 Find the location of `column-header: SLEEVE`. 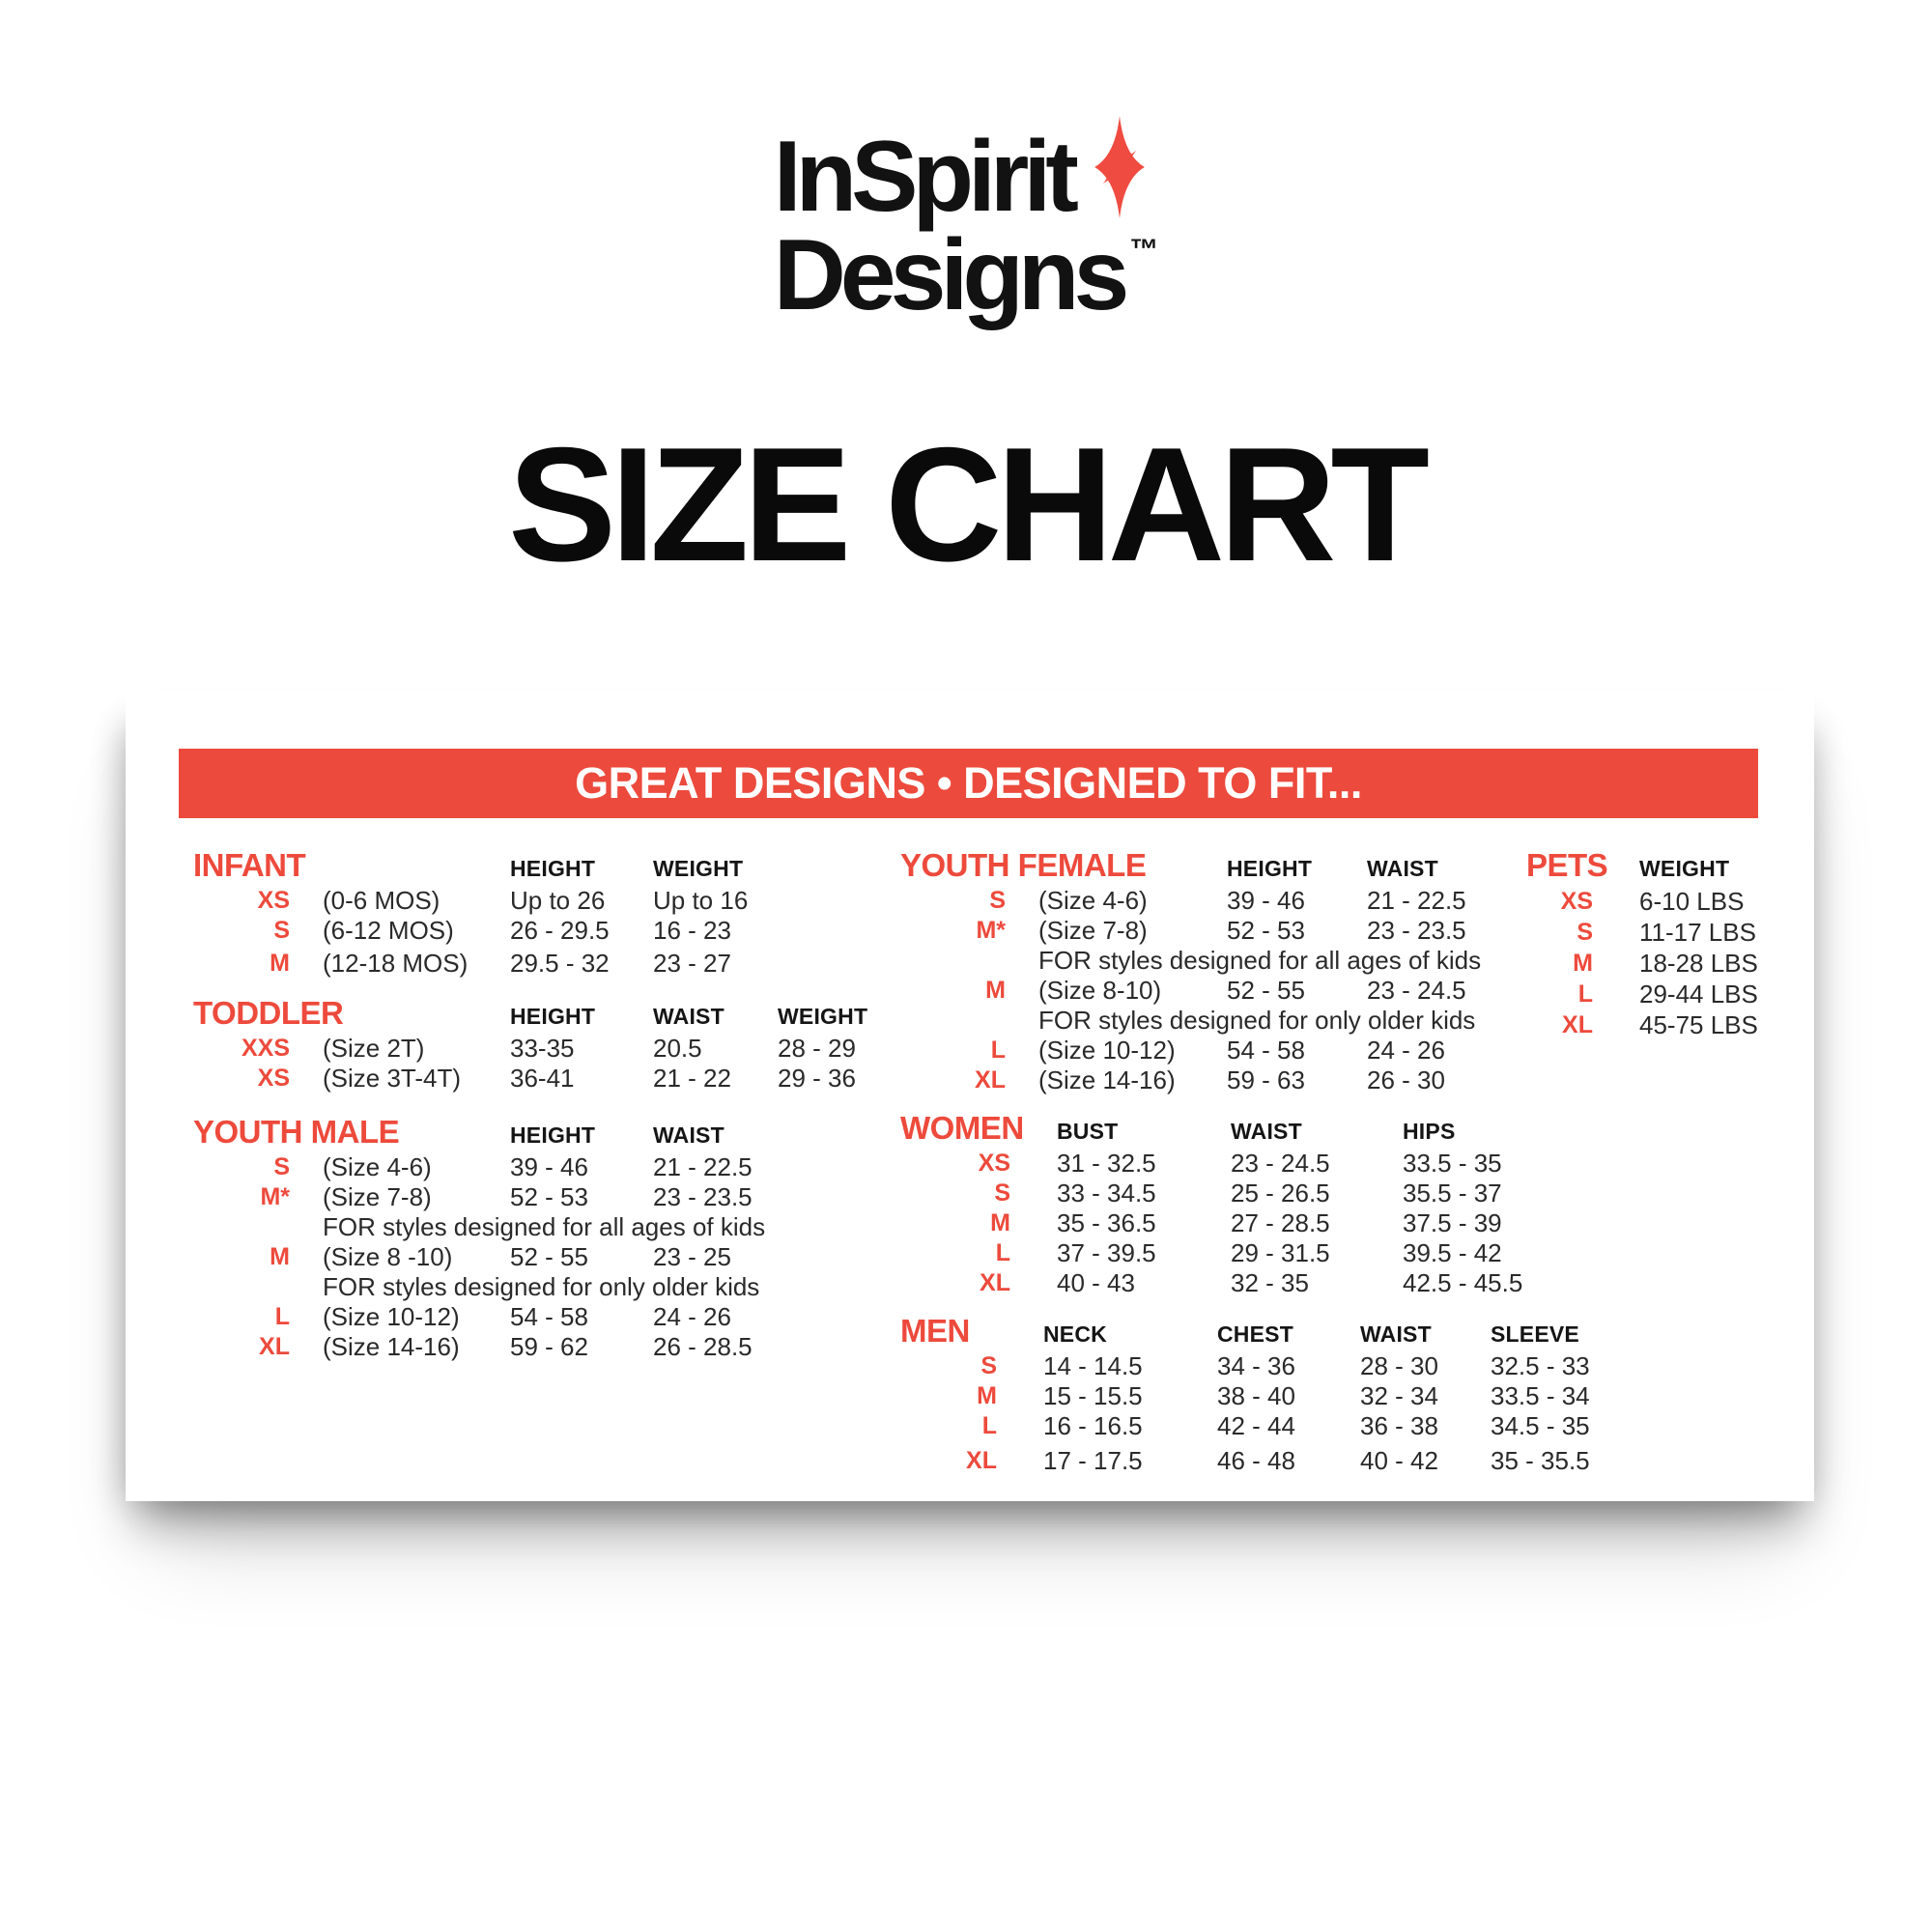

column-header: SLEEVE is located at coordinates (1535, 1334).